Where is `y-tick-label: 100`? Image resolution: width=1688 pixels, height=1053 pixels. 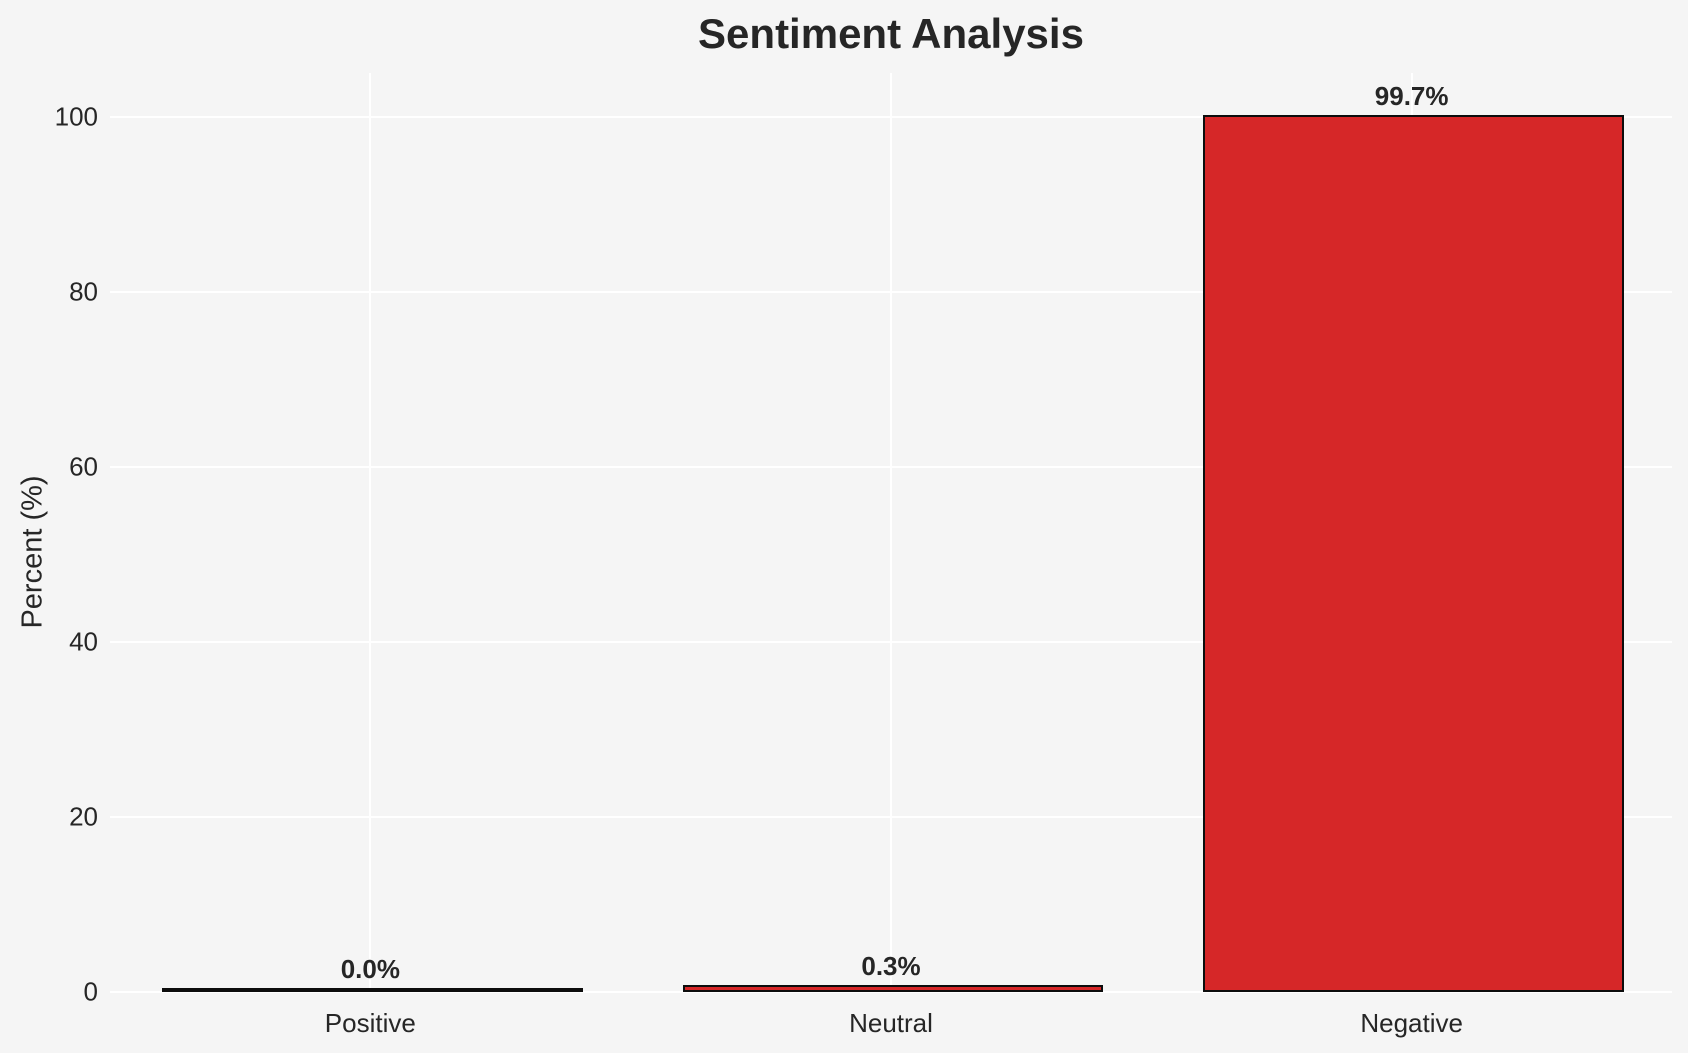 y-tick-label: 100 is located at coordinates (76, 116).